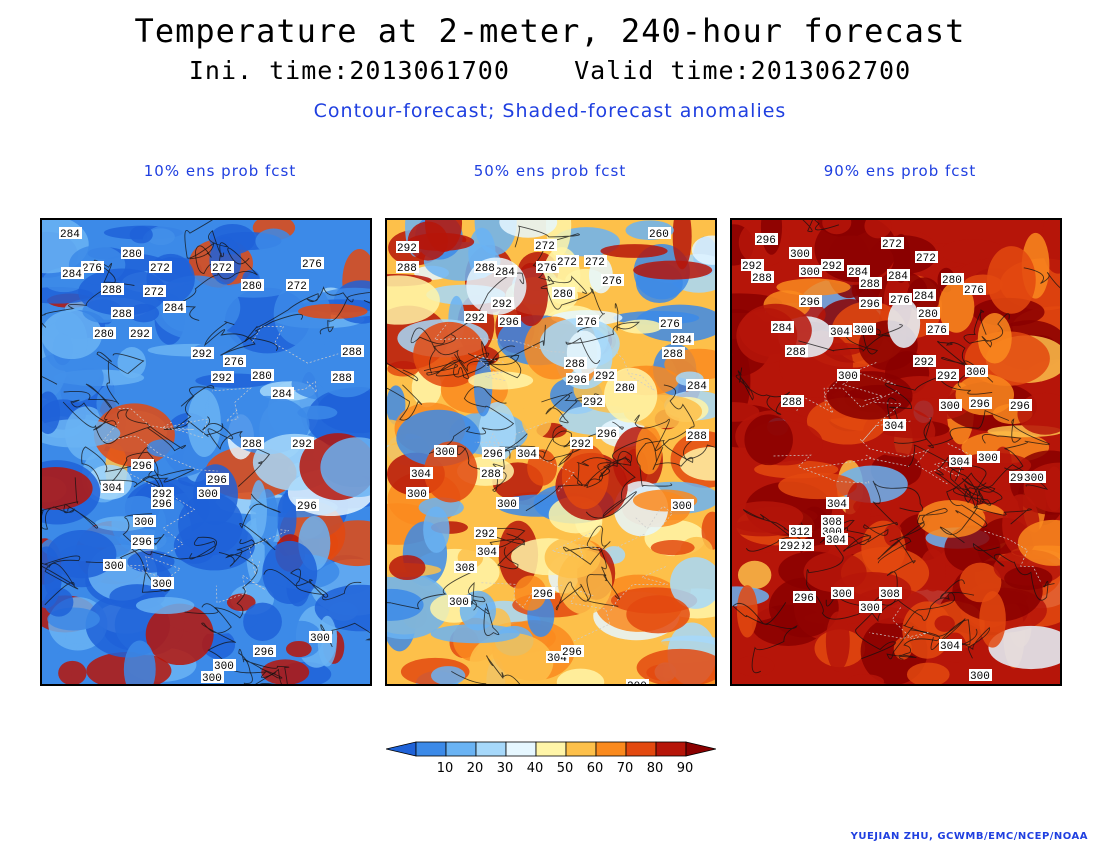 This screenshot has width=1100, height=850. I want to click on panel-title-90pct: 90% ens prob fcst, so click(900, 171).